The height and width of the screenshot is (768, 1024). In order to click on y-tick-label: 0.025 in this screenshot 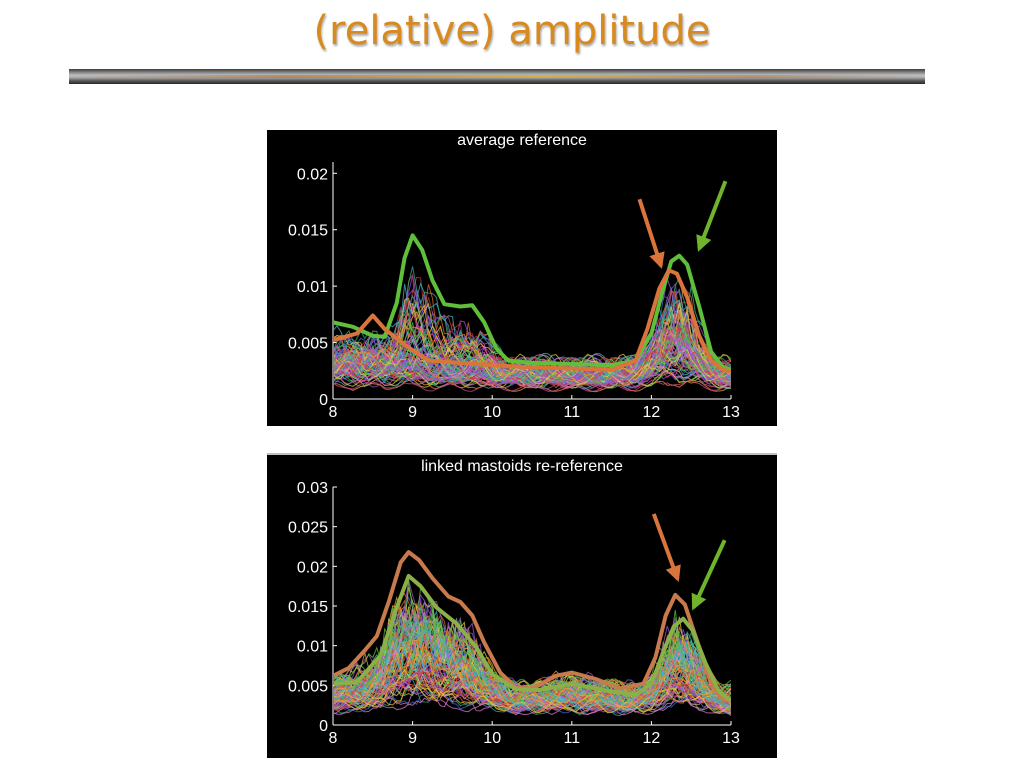, I will do `click(308, 528)`.